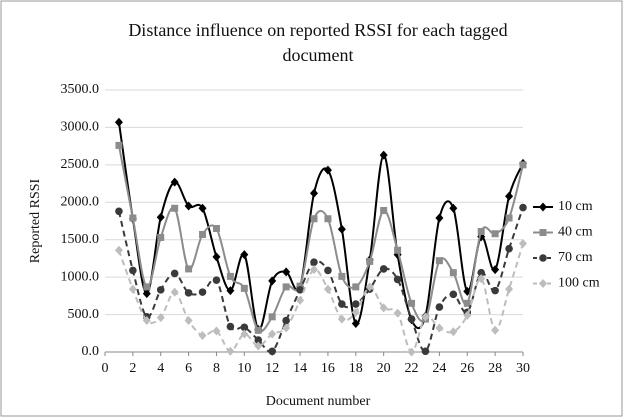  What do you see at coordinates (575, 232) in the screenshot?
I see `legend-label: 40 cm` at bounding box center [575, 232].